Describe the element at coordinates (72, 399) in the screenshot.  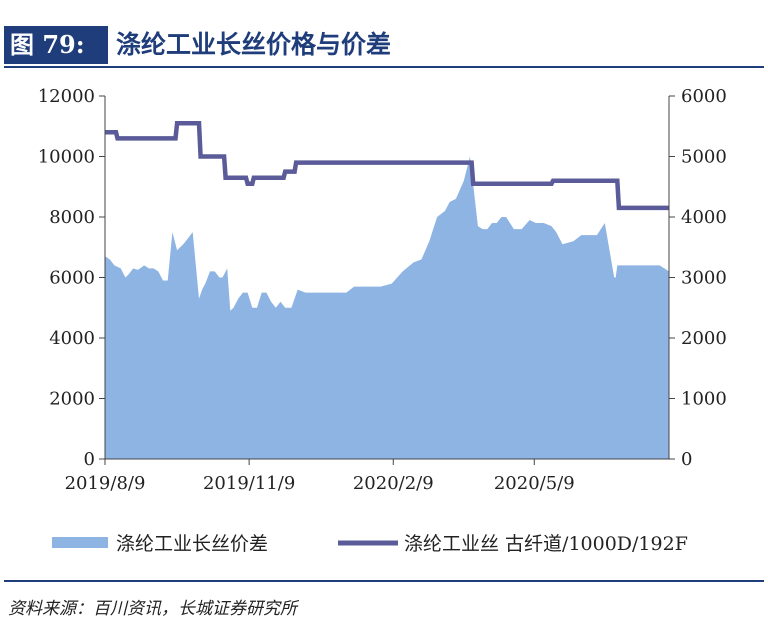
I see `left-tick-label: 2000` at that location.